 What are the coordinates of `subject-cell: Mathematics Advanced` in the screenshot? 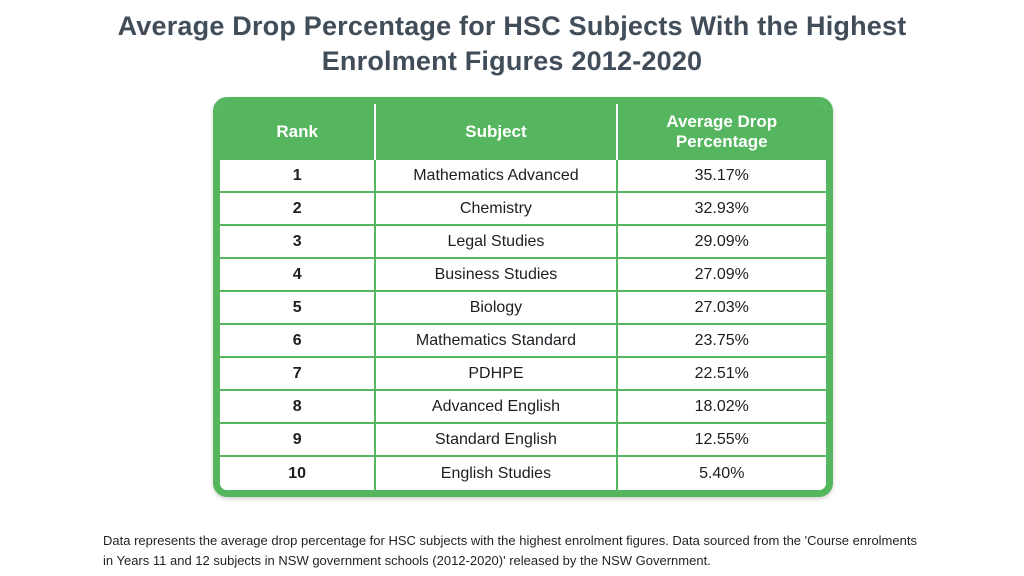 It's located at (497, 175).